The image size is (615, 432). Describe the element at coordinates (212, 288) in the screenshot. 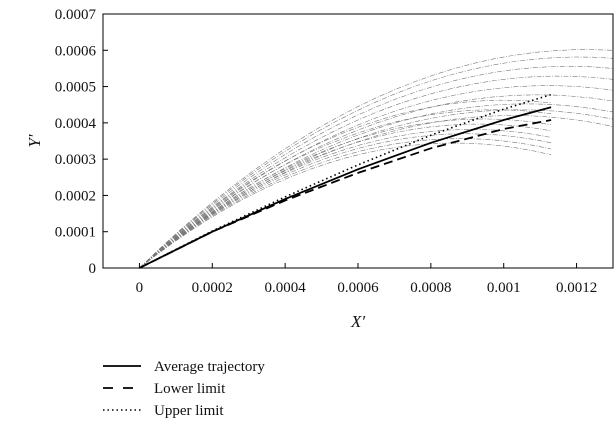

I see `x-tick-label: 0.0002` at that location.